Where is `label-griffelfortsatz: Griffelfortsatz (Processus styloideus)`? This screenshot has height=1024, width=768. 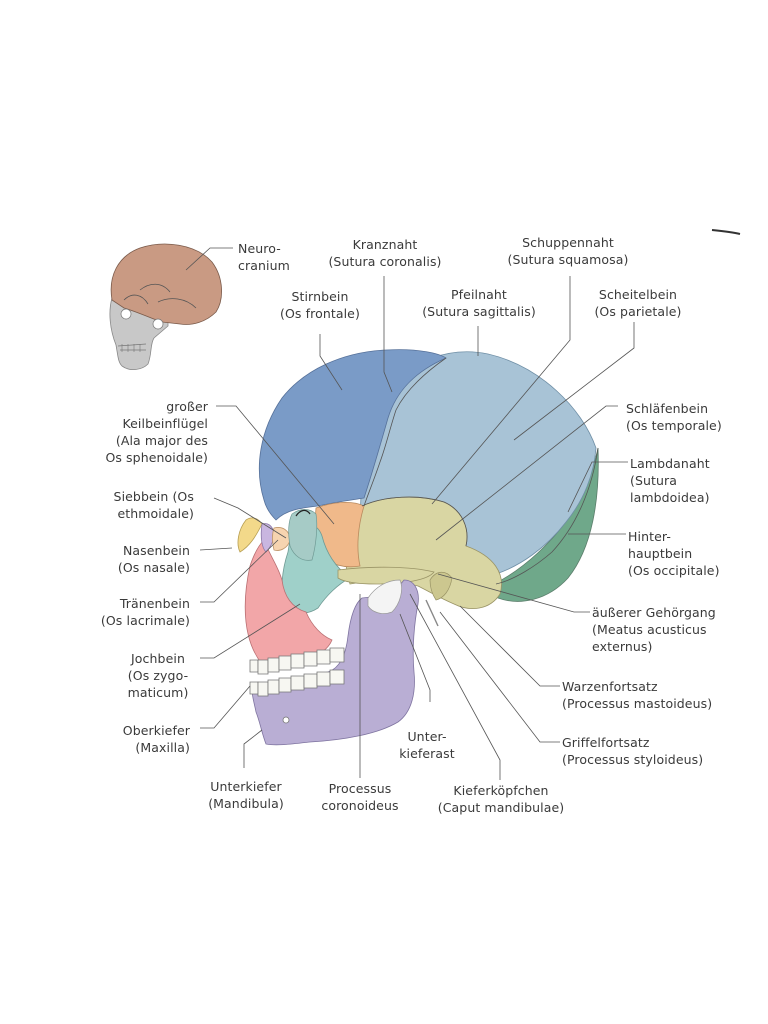
label-griffelfortsatz: Griffelfortsatz (Processus styloideus) is located at coordinates (633, 751).